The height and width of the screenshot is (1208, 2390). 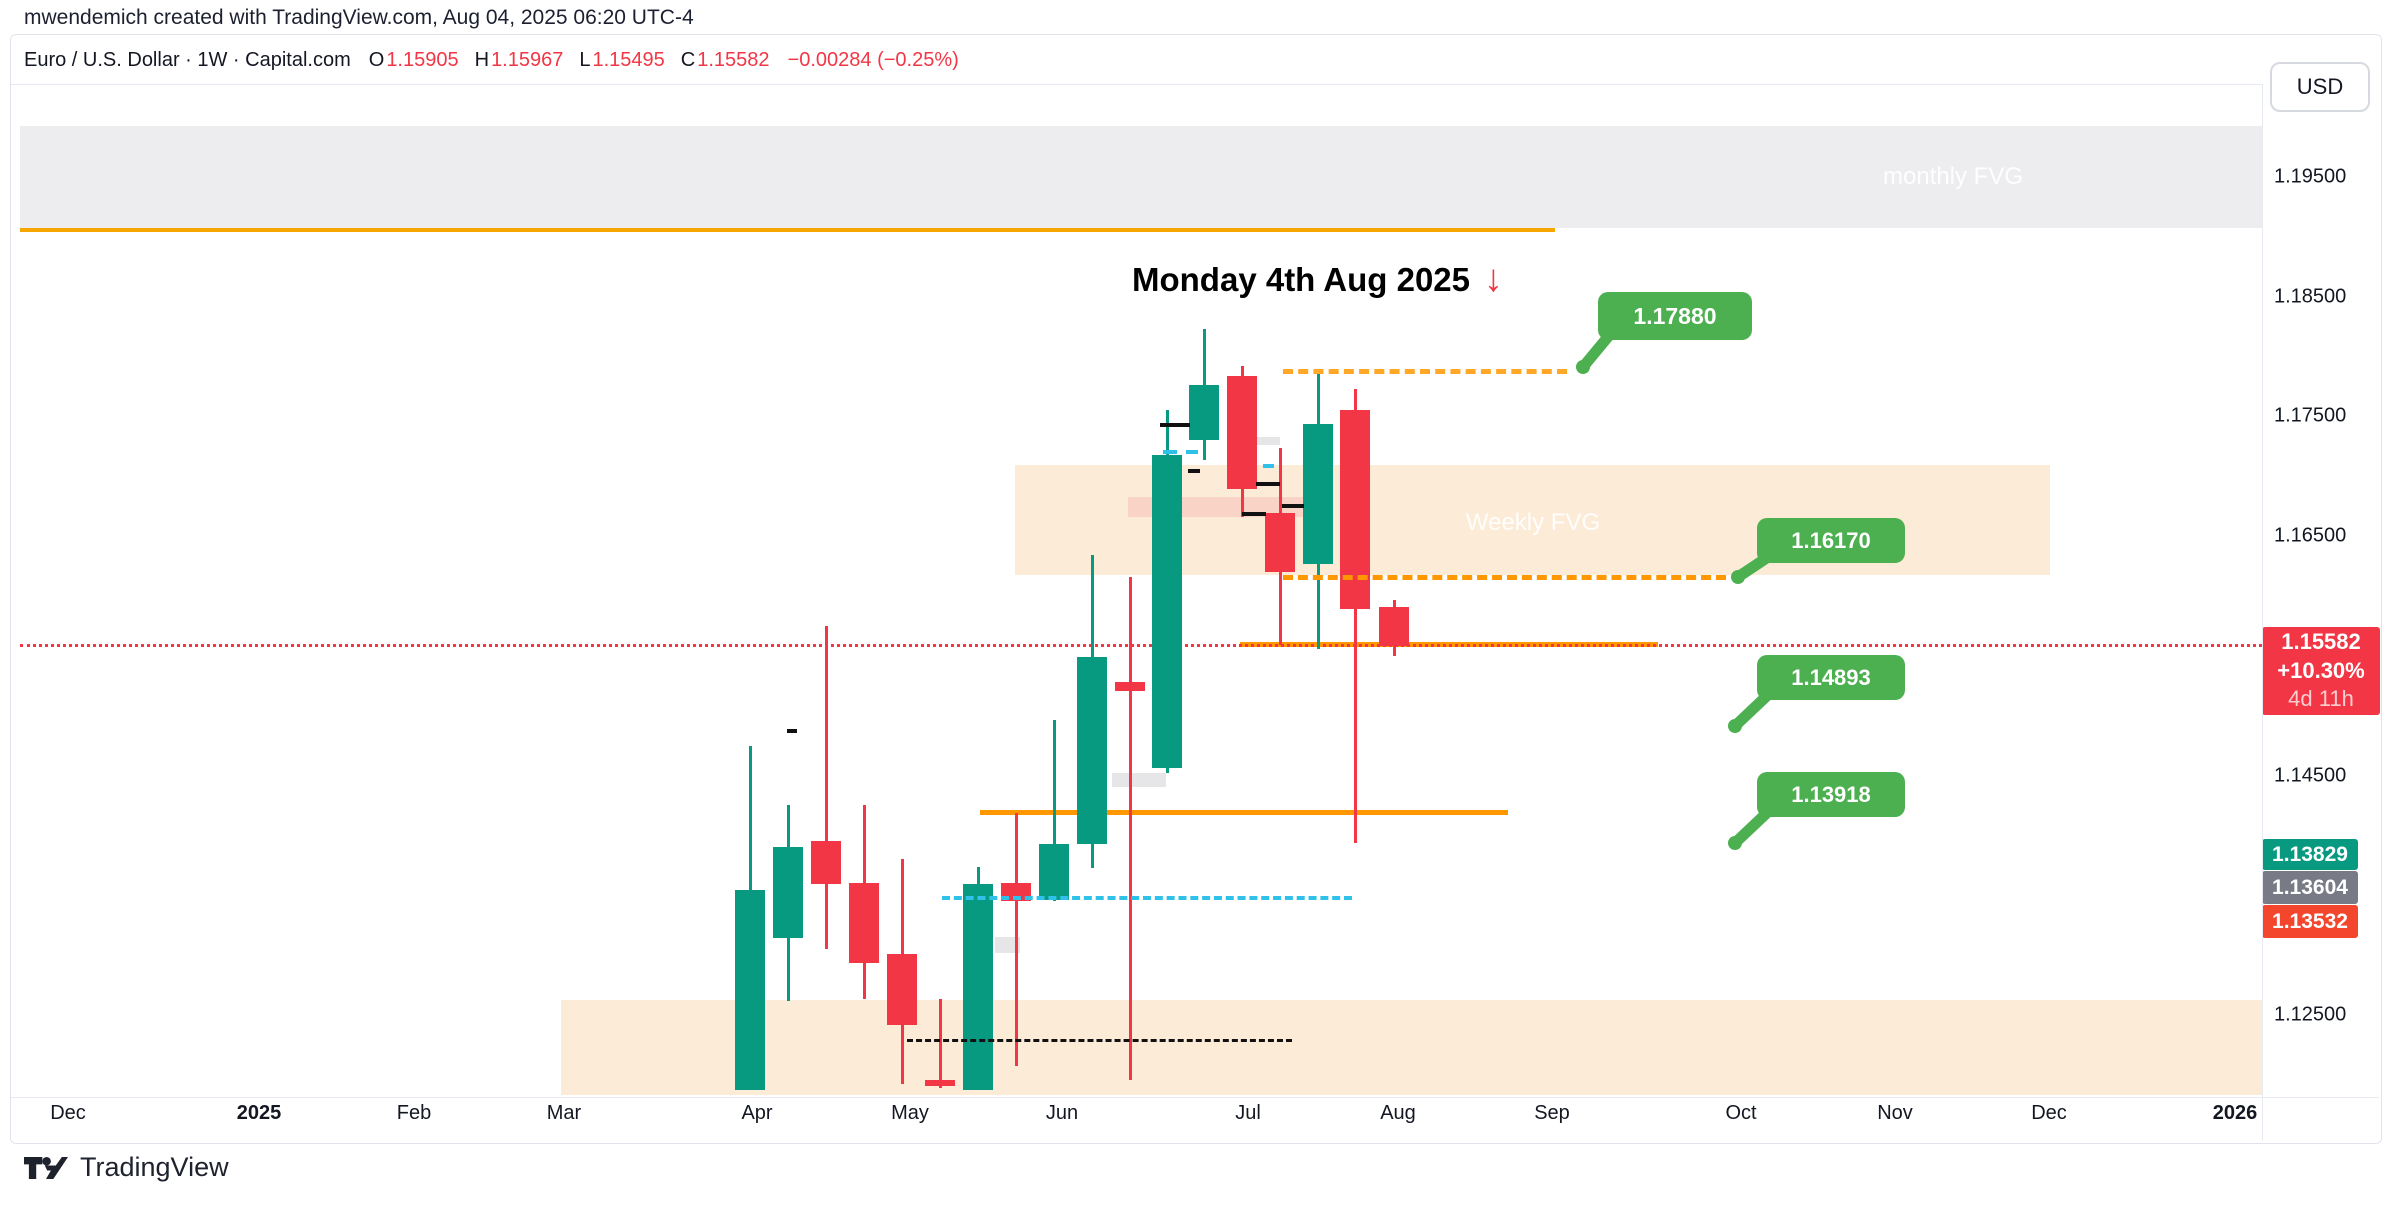 I want to click on change-value: −0.00284 (−0.25%), so click(x=873, y=59).